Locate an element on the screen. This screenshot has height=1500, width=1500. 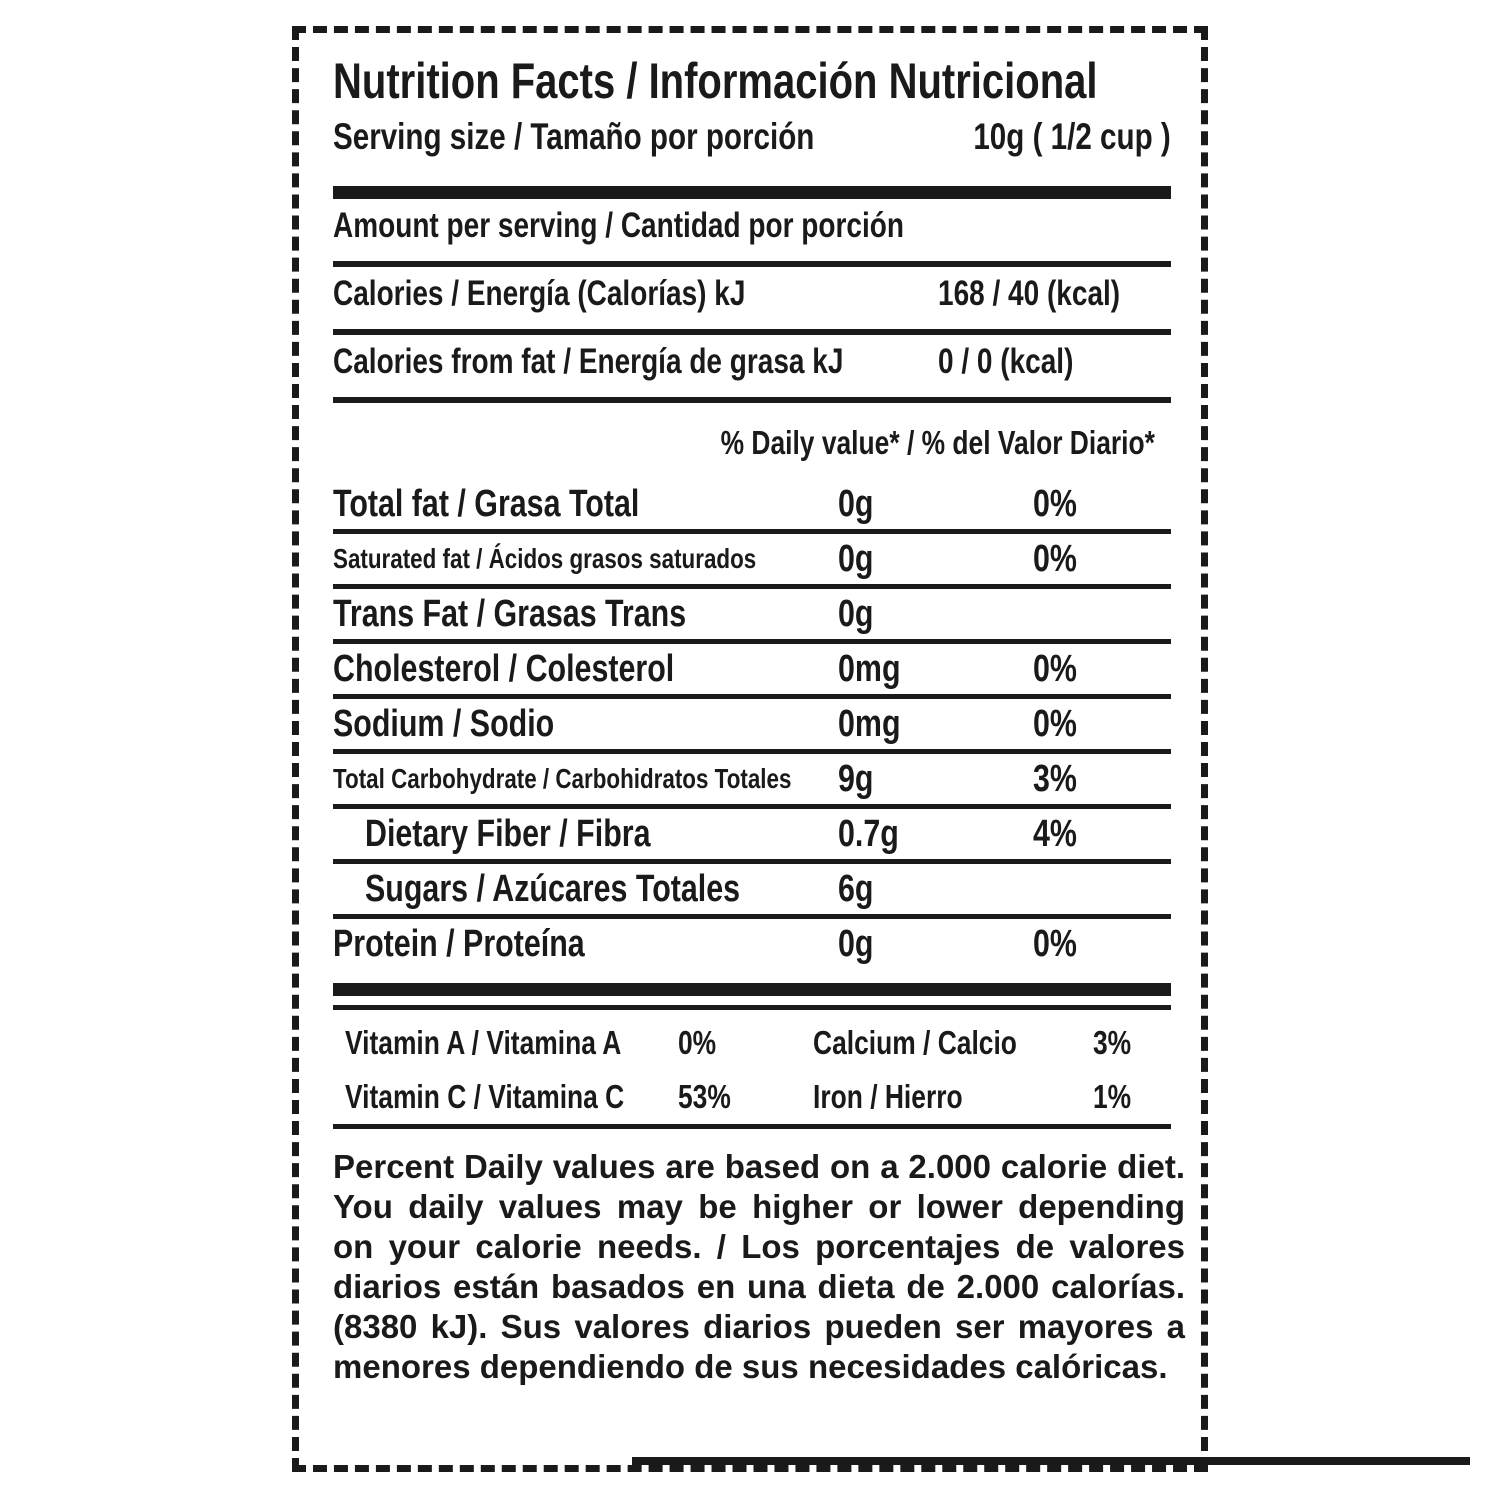
nutrient-label: Total fat / Grasa Total is located at coordinates (486, 504).